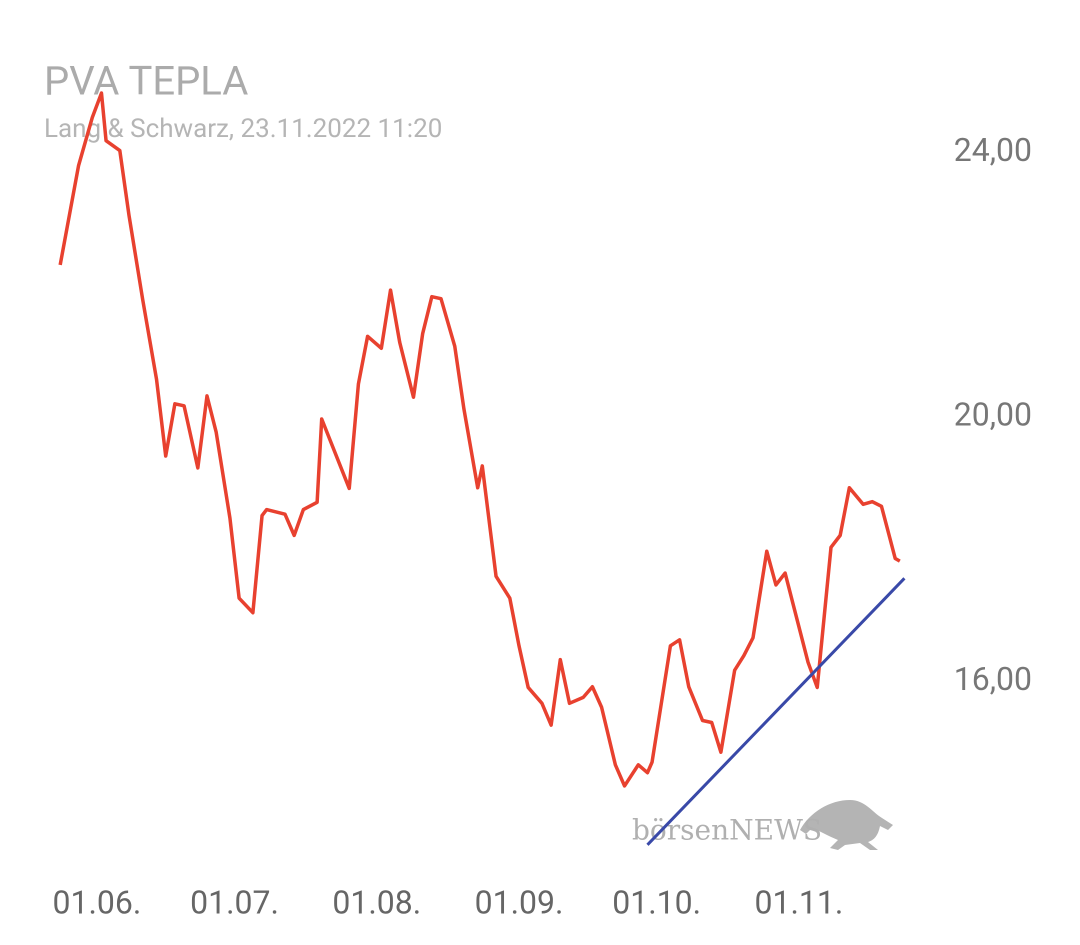 This screenshot has height=945, width=1080. What do you see at coordinates (376, 902) in the screenshot?
I see `x-tick-label: 01.08.` at bounding box center [376, 902].